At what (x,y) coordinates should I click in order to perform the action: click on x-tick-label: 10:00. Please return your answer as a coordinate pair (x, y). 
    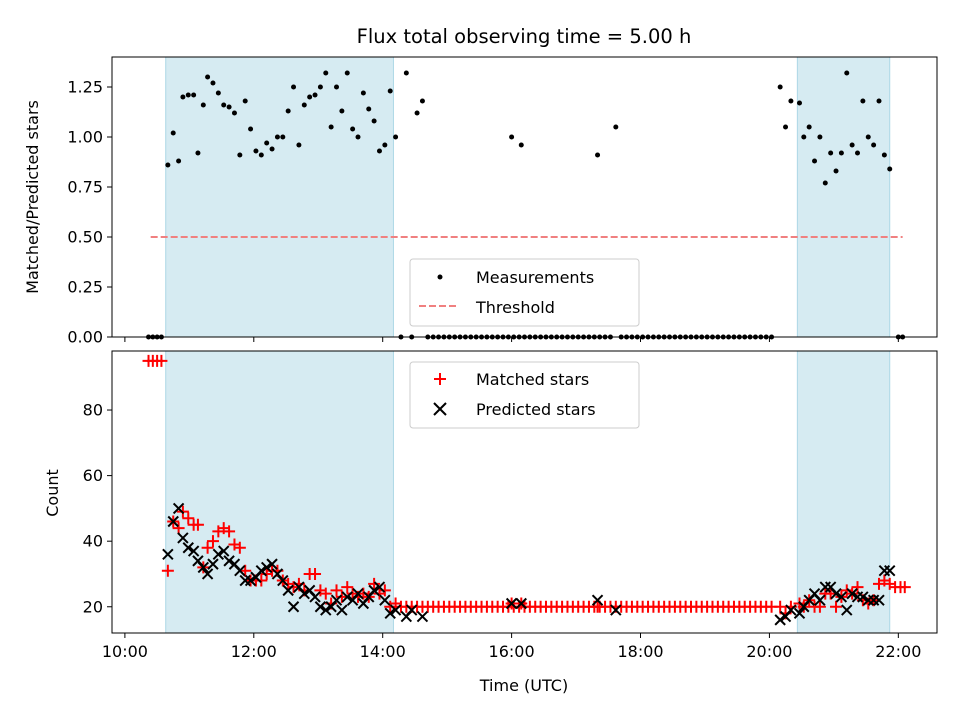
    Looking at the image, I should click on (125, 651).